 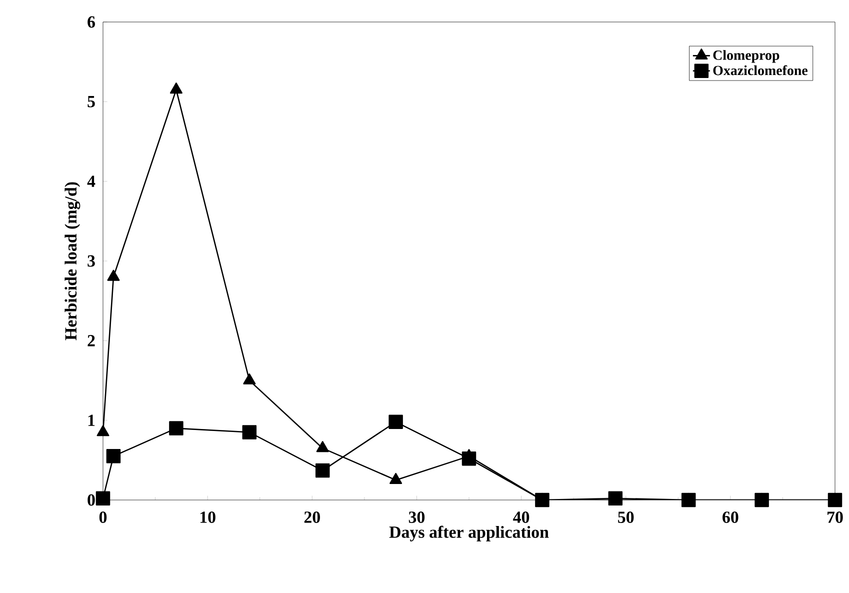 I want to click on y-axis-title: Herbicide load (mg/d), so click(x=72, y=261).